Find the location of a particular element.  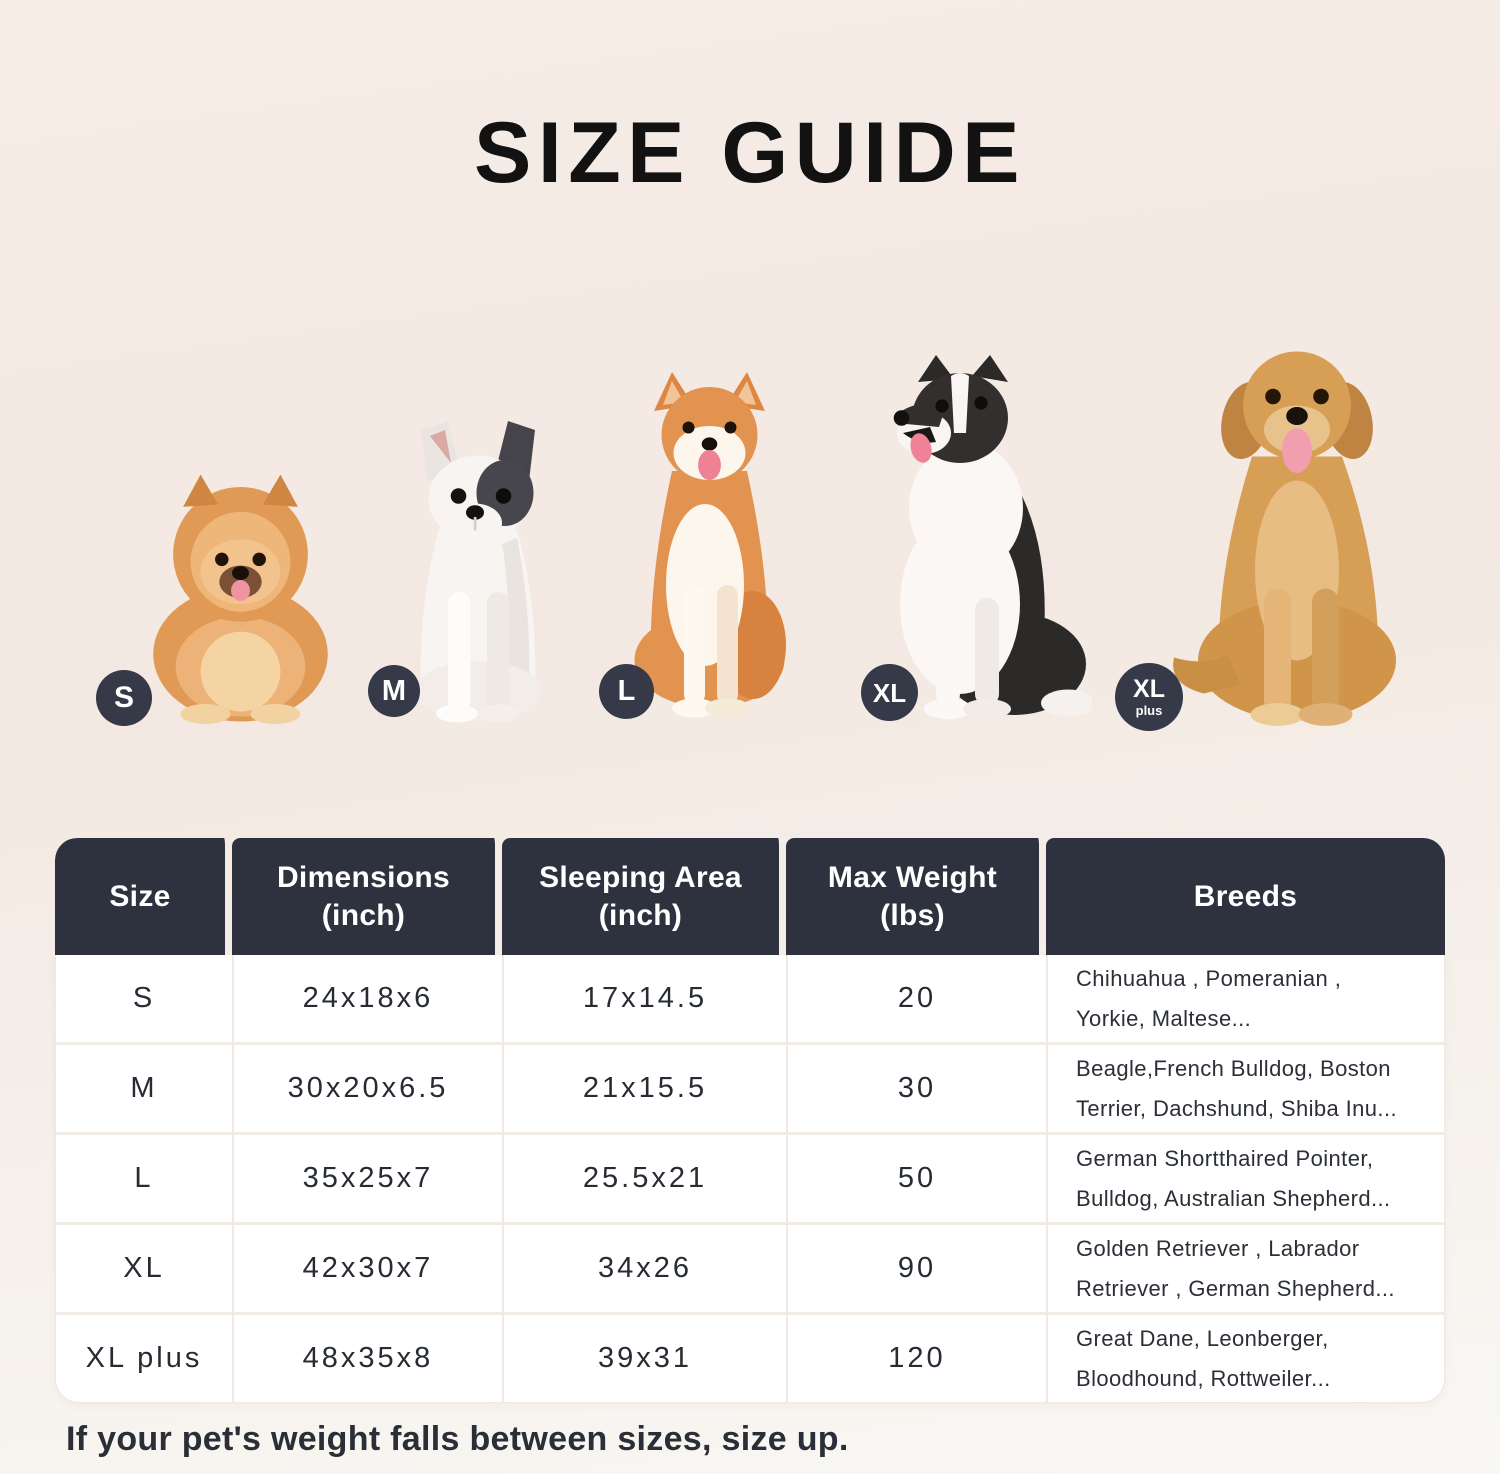

column-header-breeds-line1: Breeds is located at coordinates (1245, 896).